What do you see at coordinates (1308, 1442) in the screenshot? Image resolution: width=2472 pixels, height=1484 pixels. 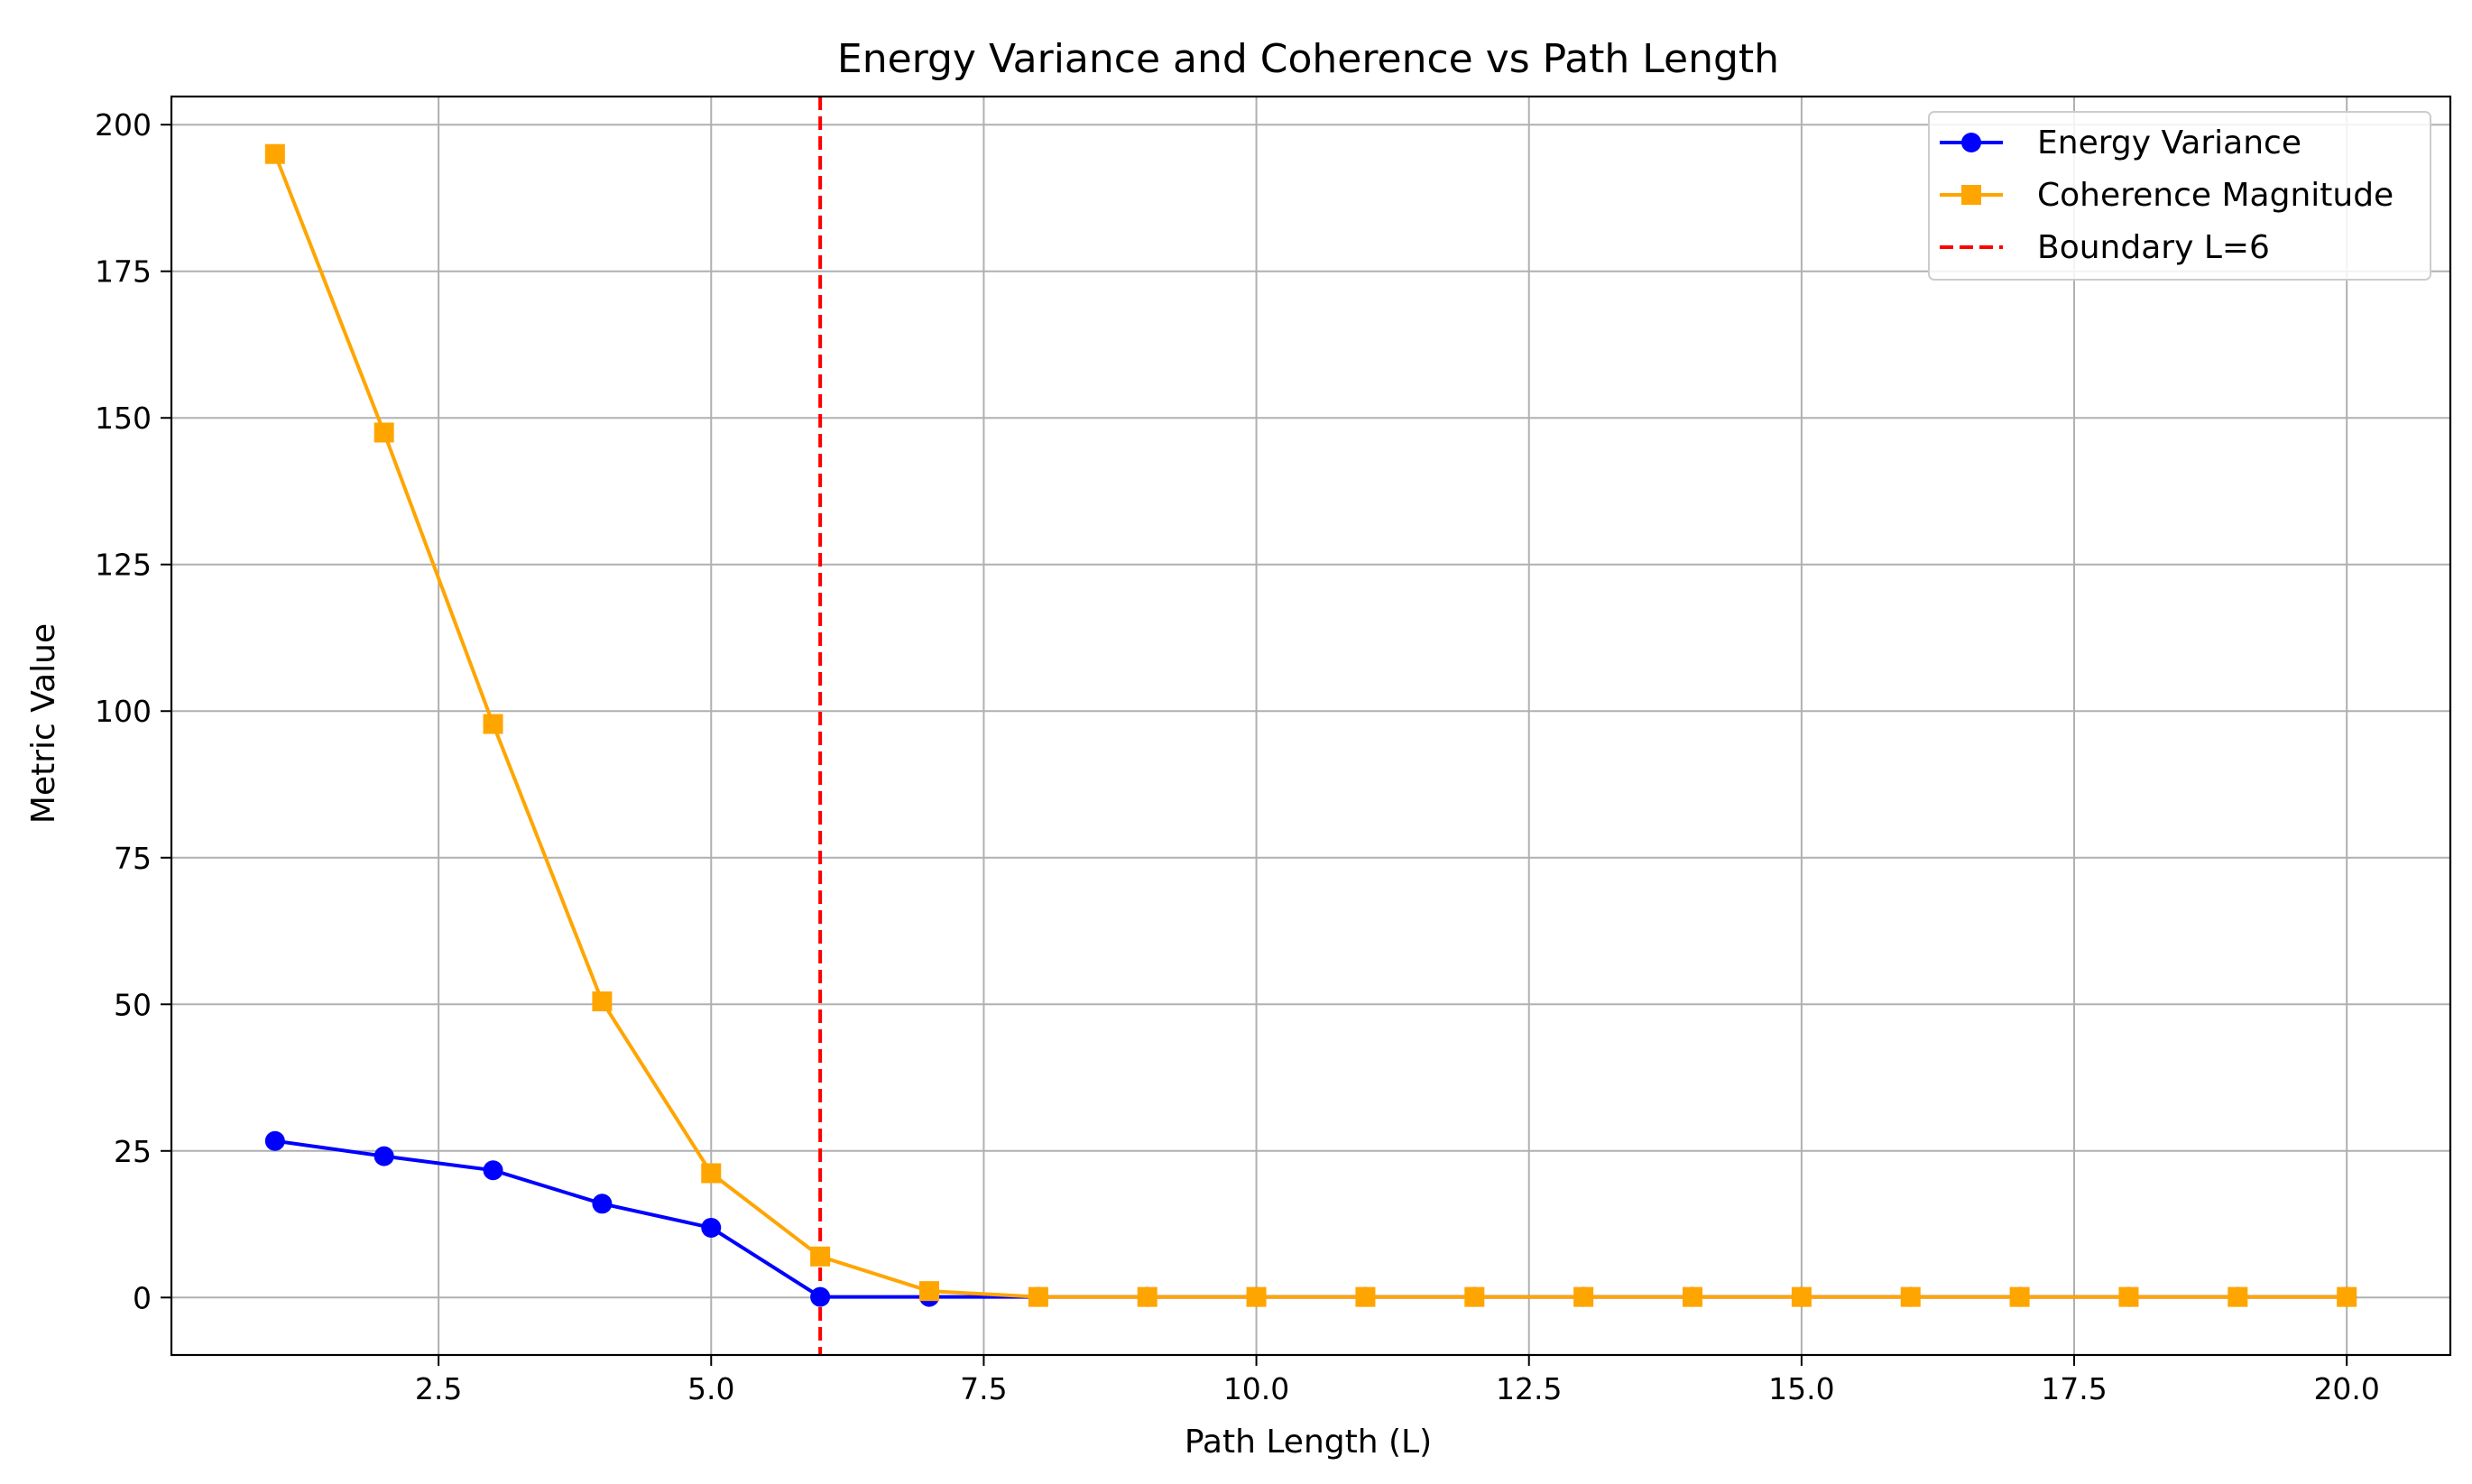 I see `x-axis-label: Path Length (L)` at bounding box center [1308, 1442].